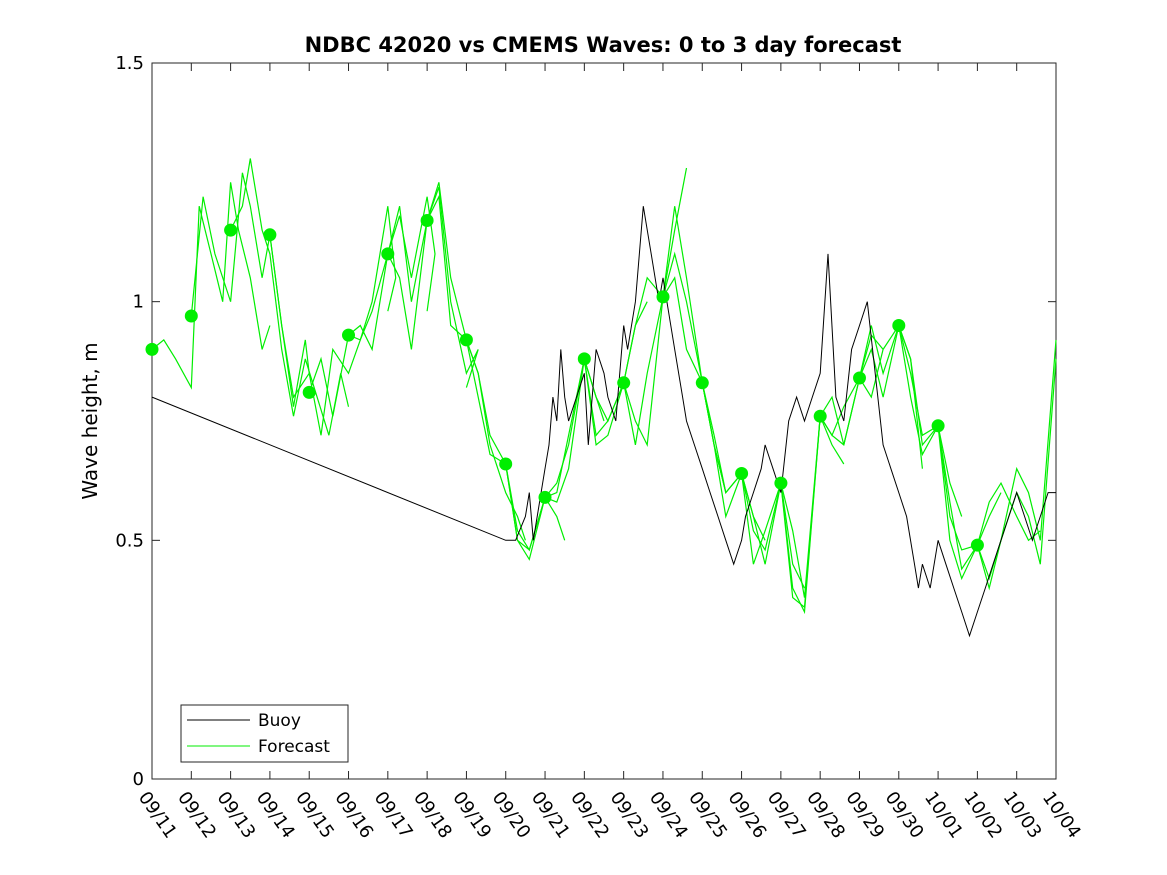 Image resolution: width=1167 pixels, height=875 pixels. Describe the element at coordinates (157, 815) in the screenshot. I see `x-tick-label: 09/11` at that location.